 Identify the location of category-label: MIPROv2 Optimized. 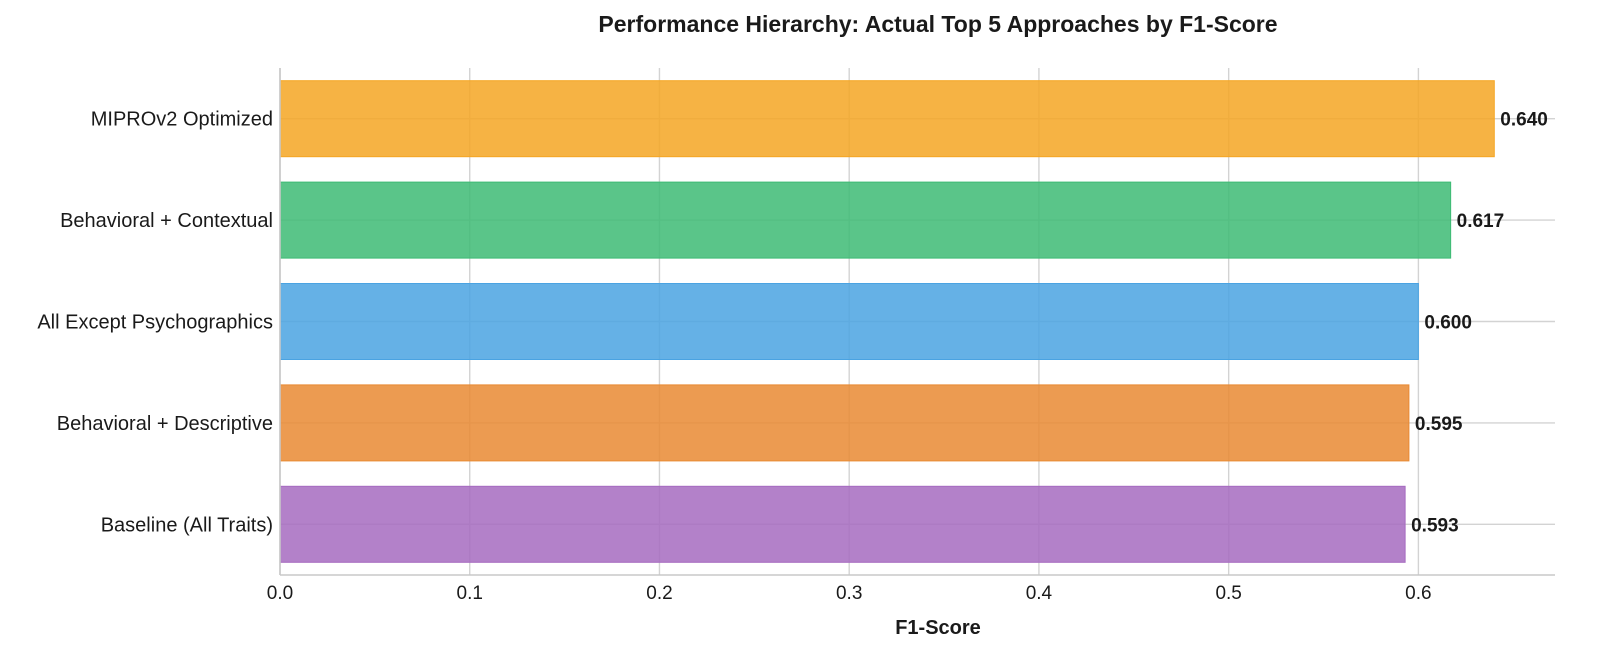
(182, 120).